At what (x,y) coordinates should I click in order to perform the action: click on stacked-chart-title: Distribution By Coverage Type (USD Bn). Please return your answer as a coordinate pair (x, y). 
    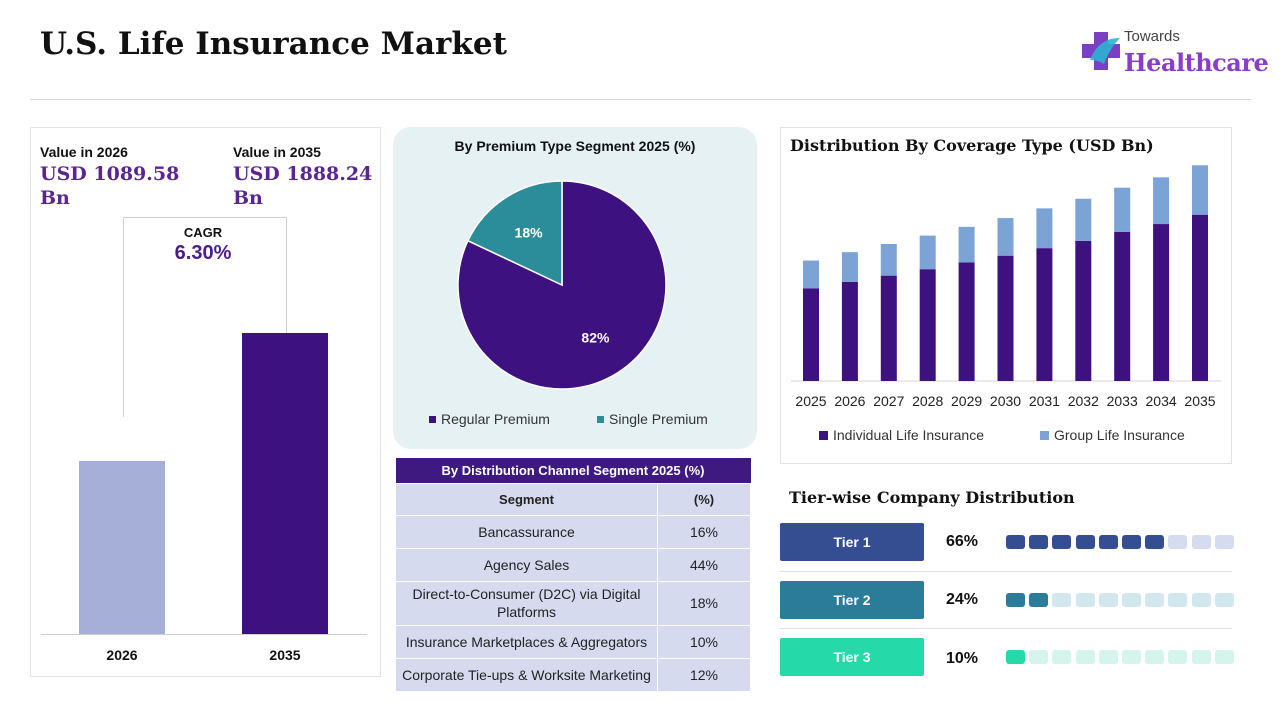
    Looking at the image, I should click on (972, 145).